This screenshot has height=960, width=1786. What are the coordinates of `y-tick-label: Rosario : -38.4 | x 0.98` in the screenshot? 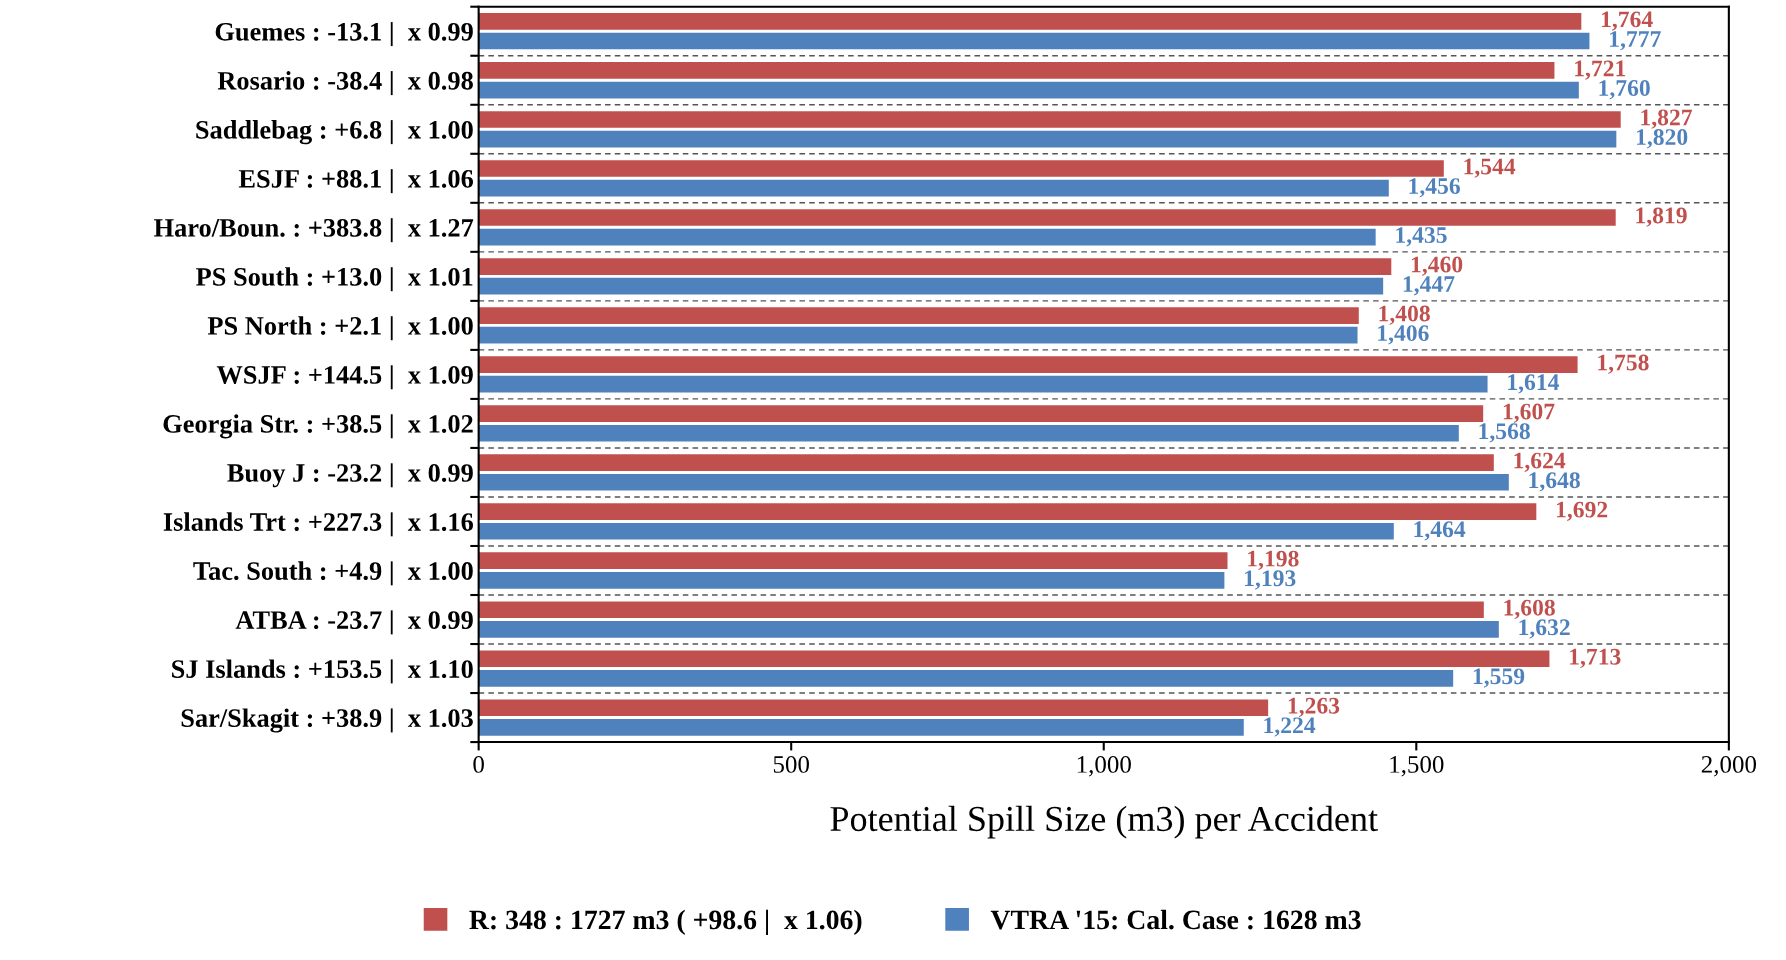 It's located at (345, 83).